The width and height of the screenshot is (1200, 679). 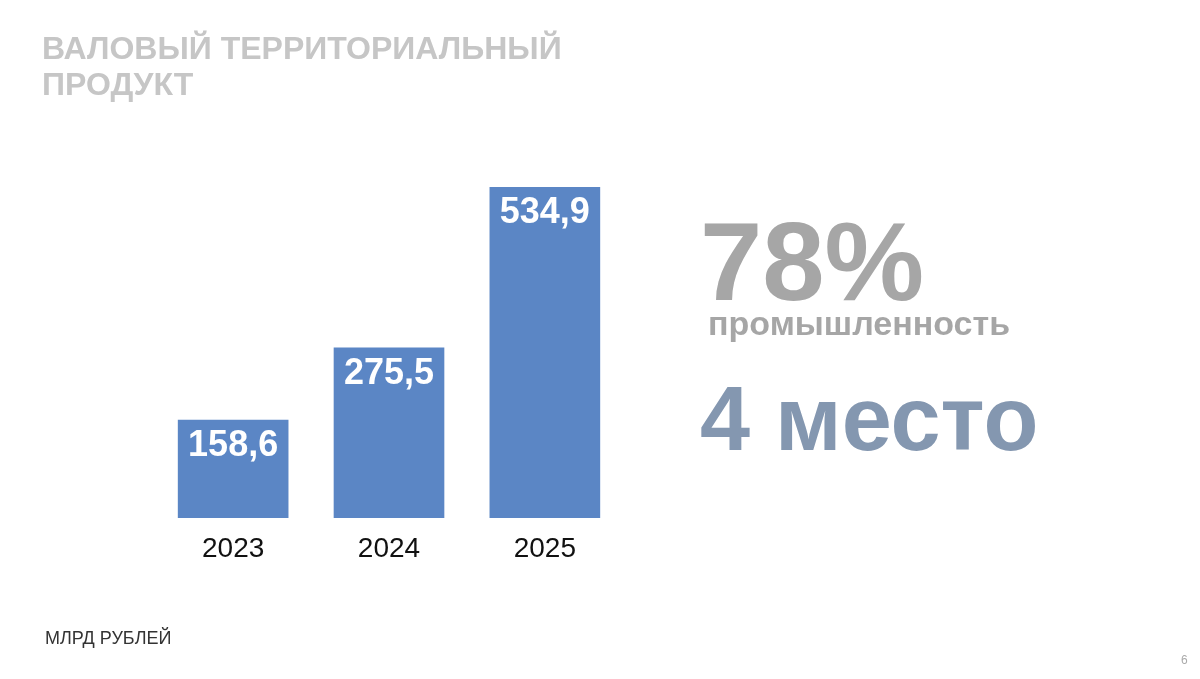 I want to click on data-label: 534,9, so click(x=544, y=210).